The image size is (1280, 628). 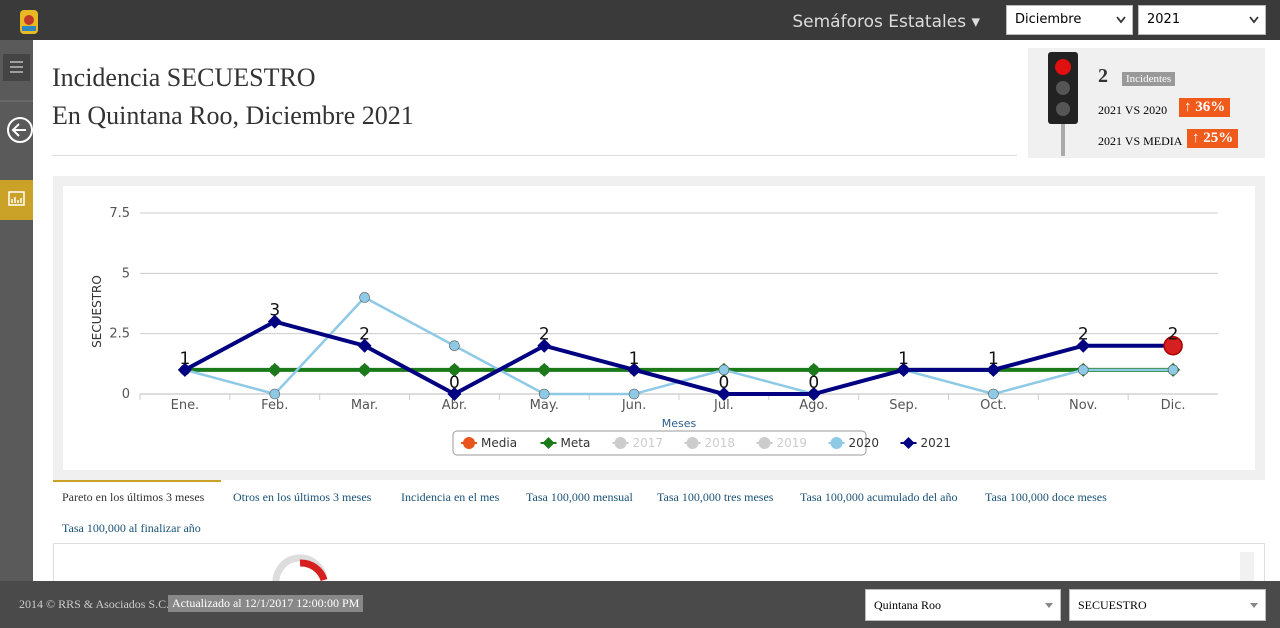 What do you see at coordinates (266, 603) in the screenshot?
I see `updated: Actualizado al 12/1/2017 12:00:00 PM` at bounding box center [266, 603].